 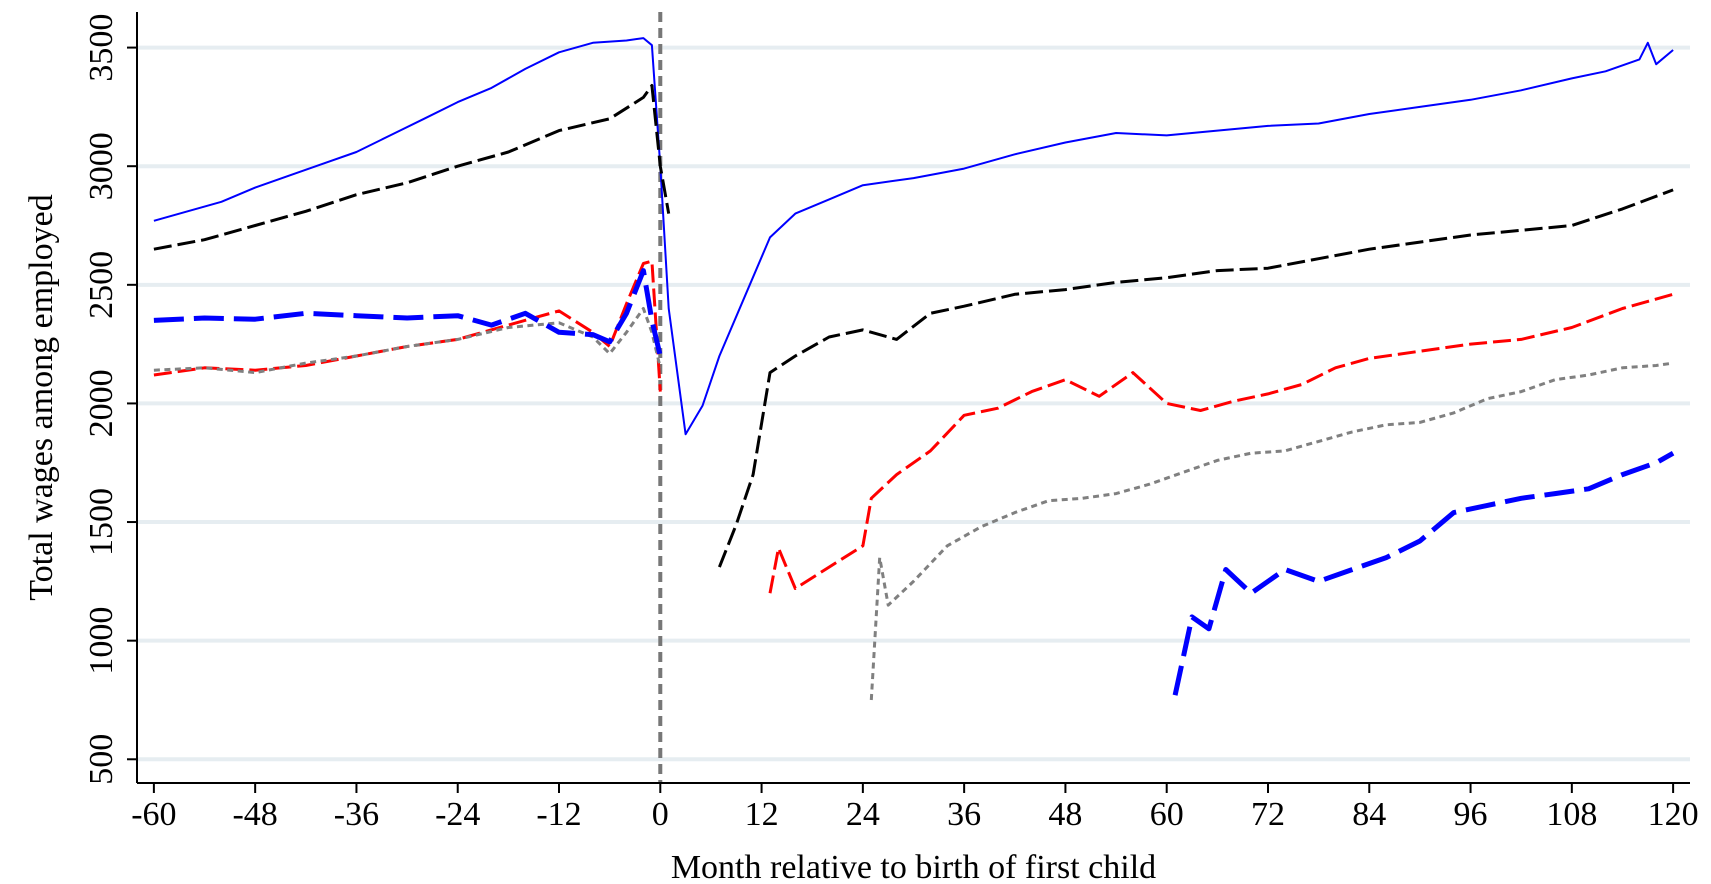 What do you see at coordinates (101, 403) in the screenshot?
I see `y-tick-label-2000: 2000` at bounding box center [101, 403].